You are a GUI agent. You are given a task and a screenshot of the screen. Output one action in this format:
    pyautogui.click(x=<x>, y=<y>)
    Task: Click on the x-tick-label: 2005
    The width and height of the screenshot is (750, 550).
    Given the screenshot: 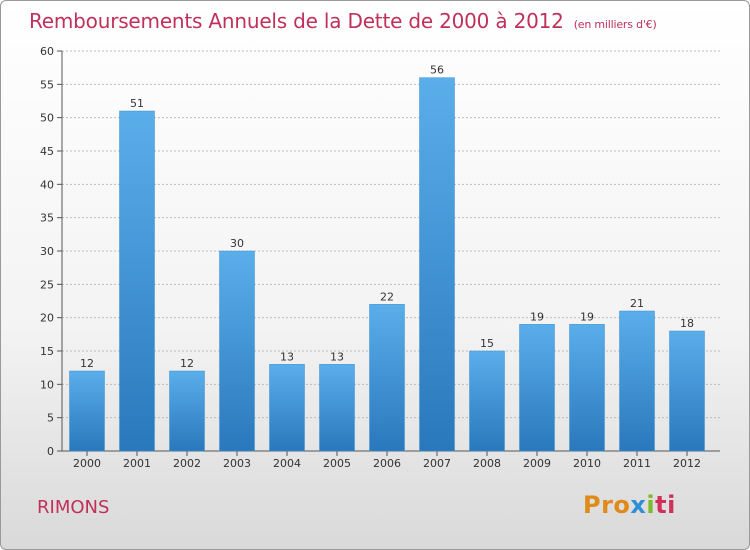 What is the action you would take?
    pyautogui.click(x=337, y=463)
    